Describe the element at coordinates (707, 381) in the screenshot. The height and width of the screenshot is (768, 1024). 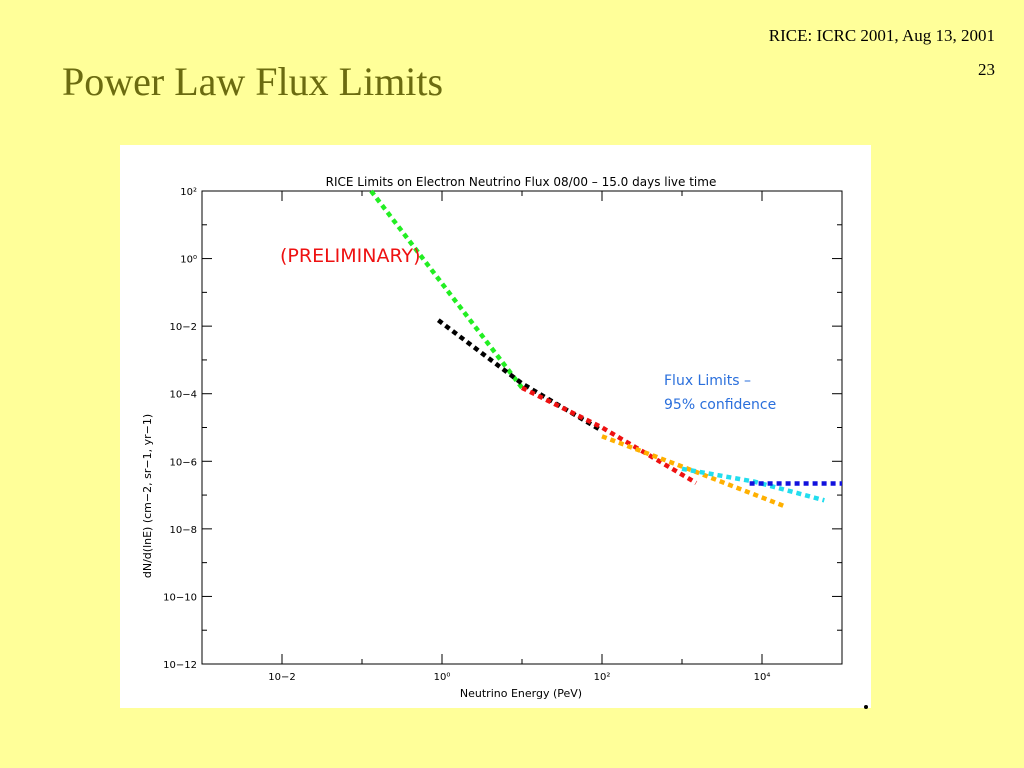
I see `flux-limits-label: Flux Limits –` at that location.